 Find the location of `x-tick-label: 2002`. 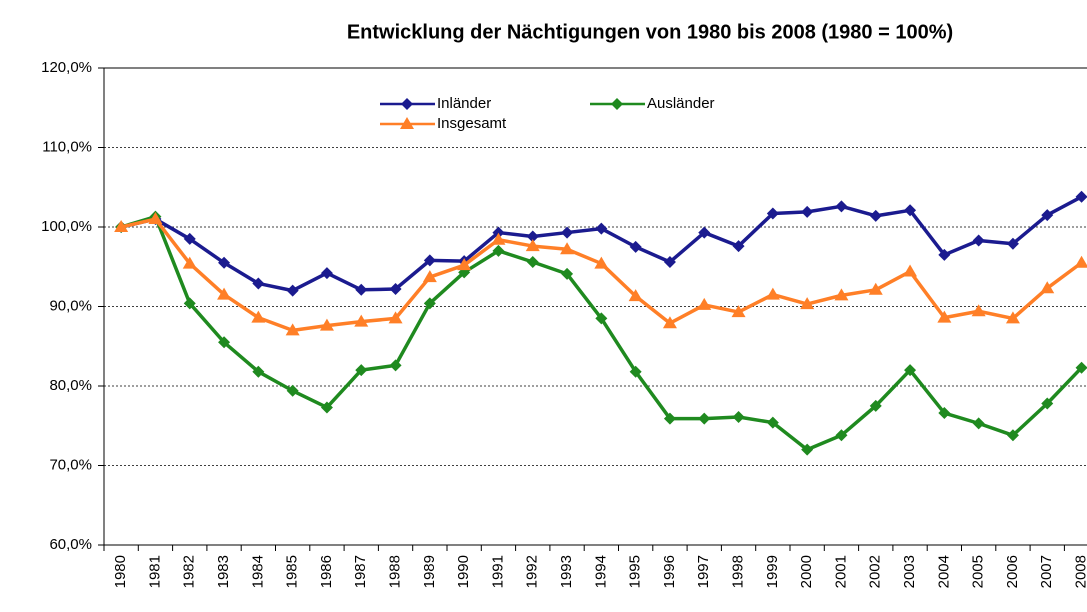

x-tick-label: 2002 is located at coordinates (875, 571).